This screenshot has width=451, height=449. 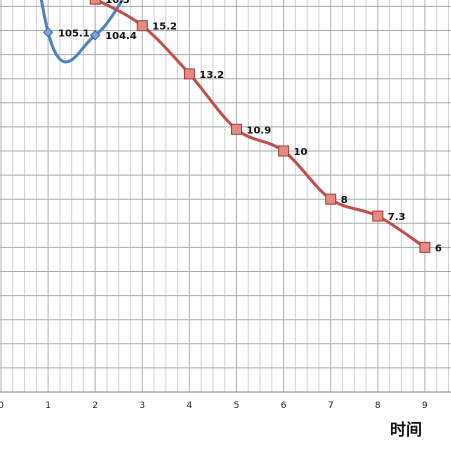 I want to click on x-tick-label: 9, so click(x=425, y=406).